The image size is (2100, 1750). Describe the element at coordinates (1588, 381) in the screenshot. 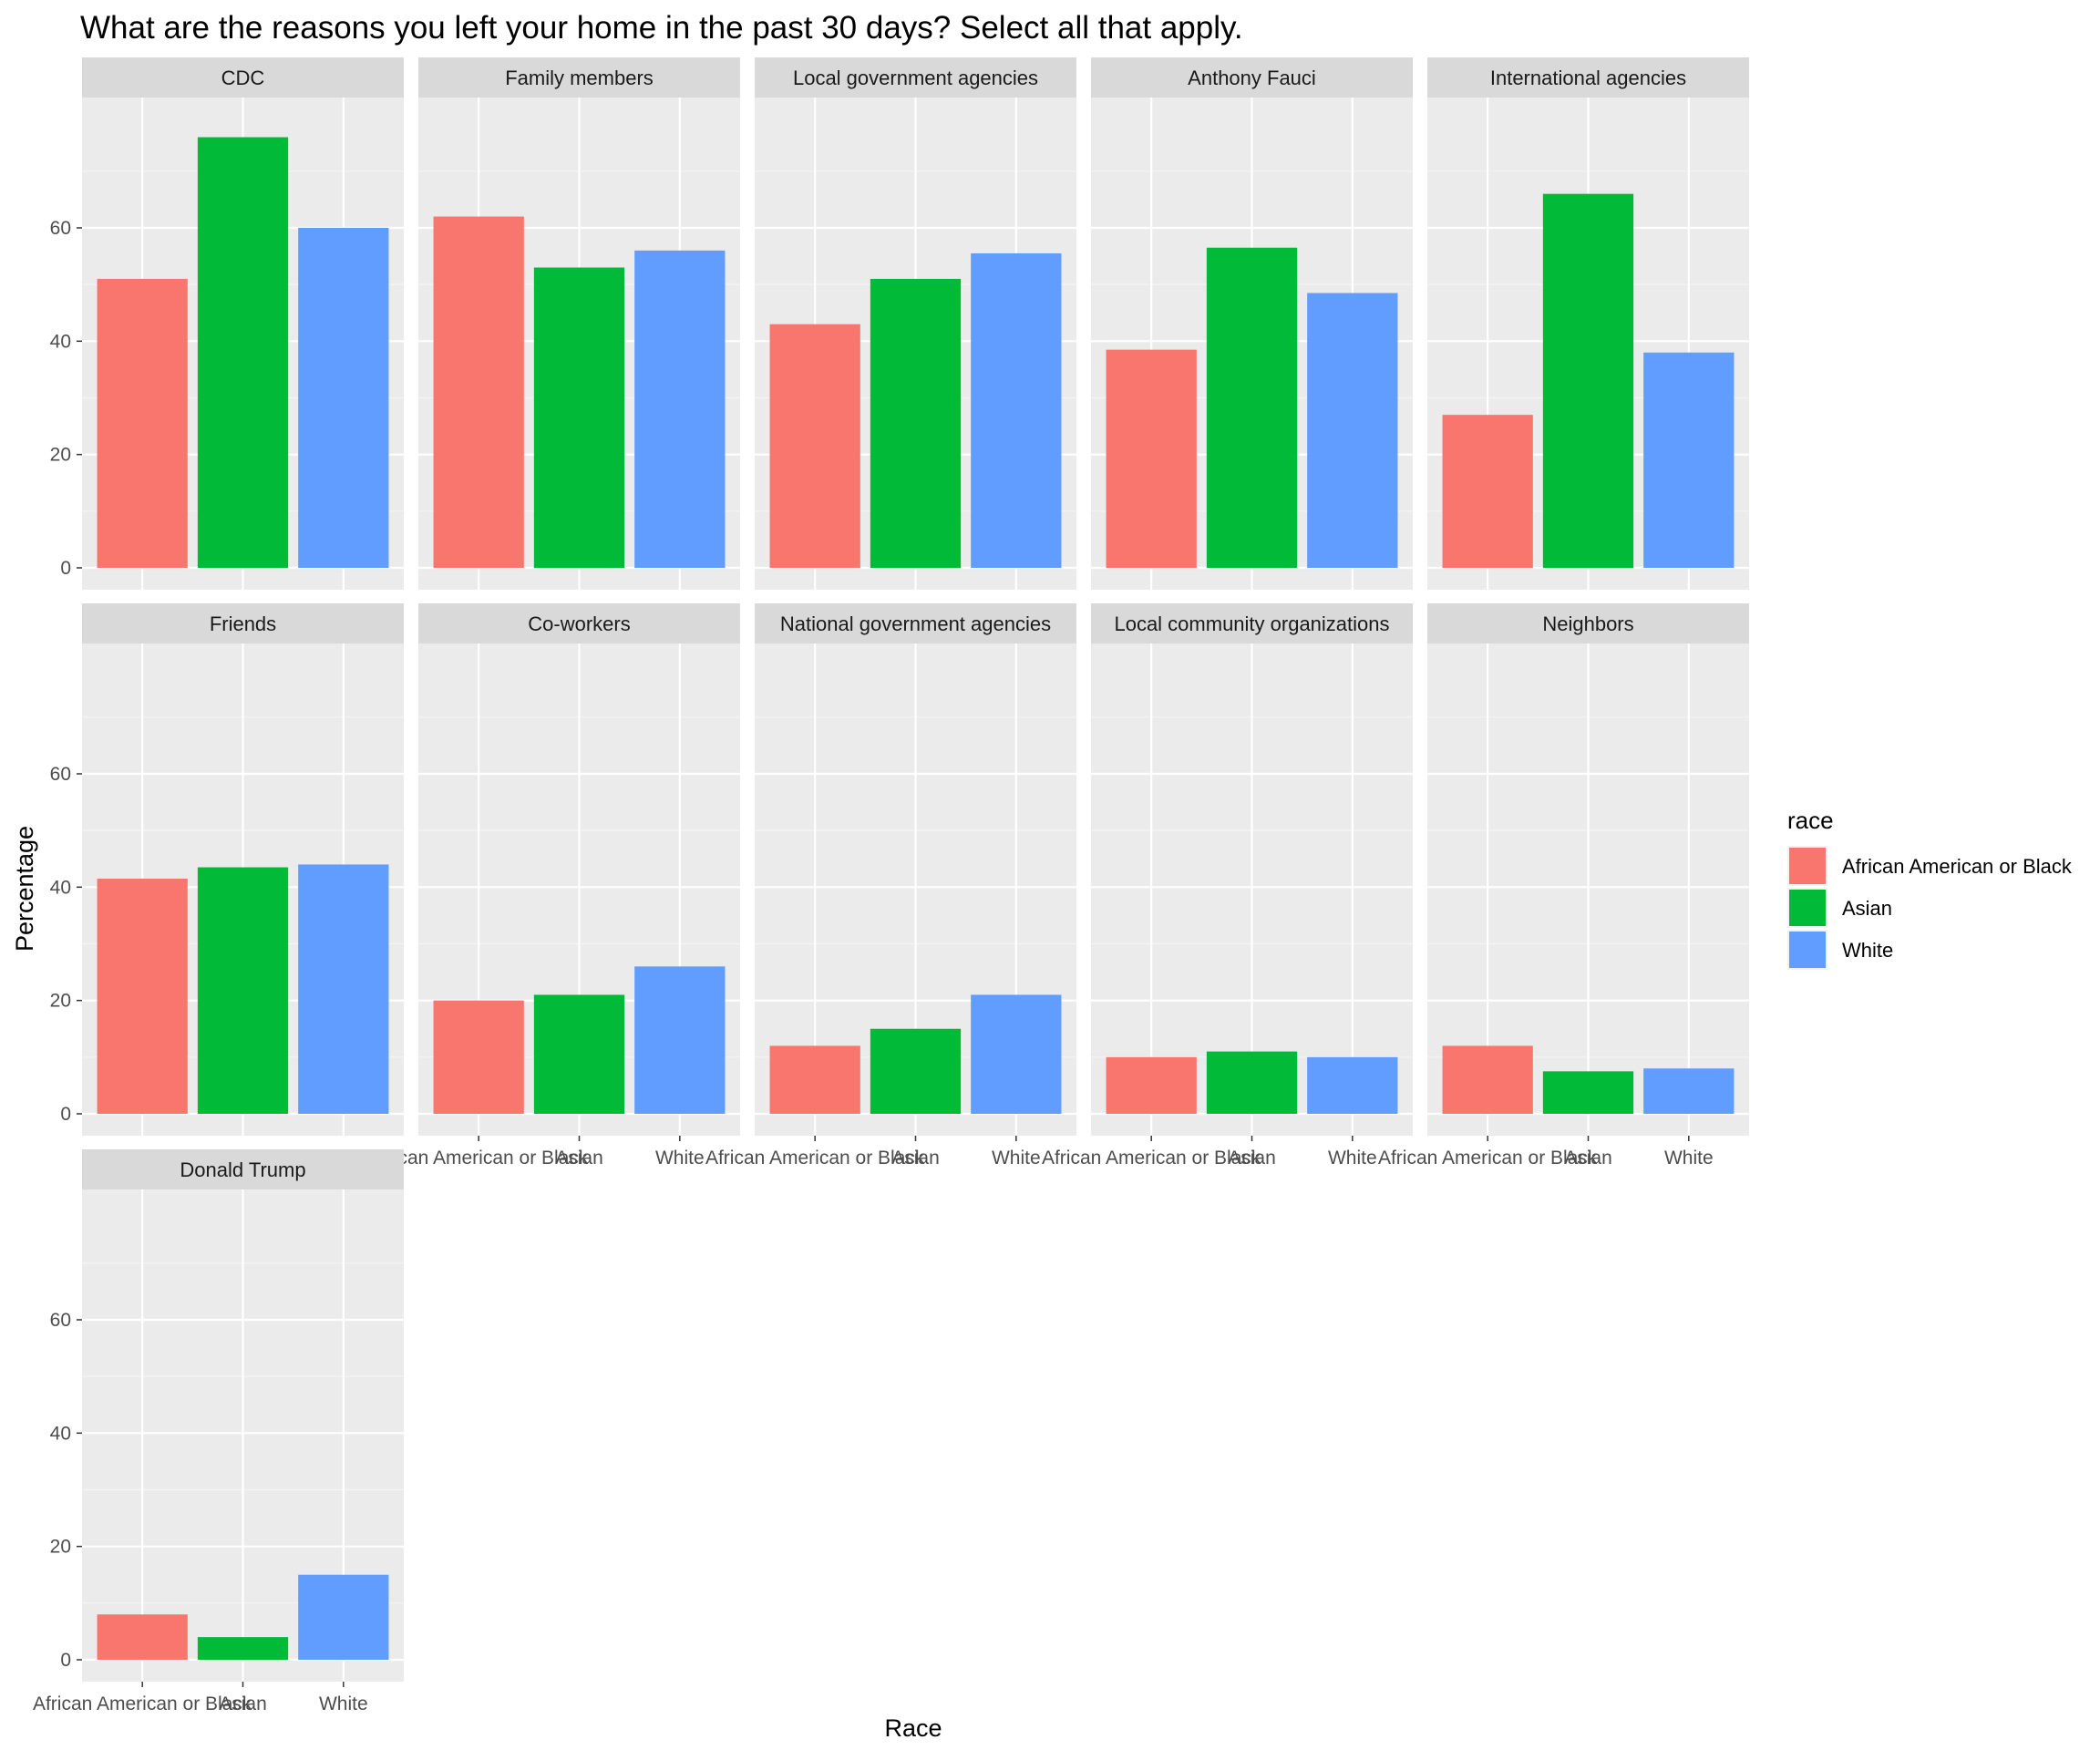

I see `bar-international-agencies-asian` at that location.